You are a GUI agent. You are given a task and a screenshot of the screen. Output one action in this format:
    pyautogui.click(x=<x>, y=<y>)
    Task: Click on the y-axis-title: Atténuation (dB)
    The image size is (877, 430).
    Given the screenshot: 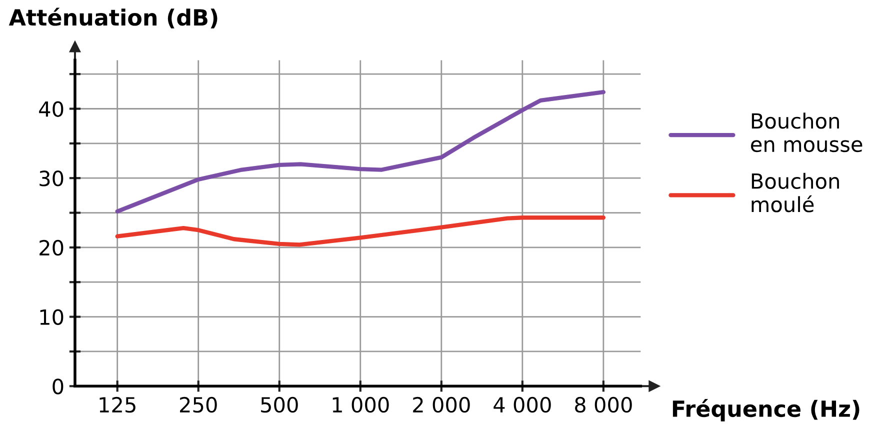 What is the action you would take?
    pyautogui.click(x=113, y=18)
    